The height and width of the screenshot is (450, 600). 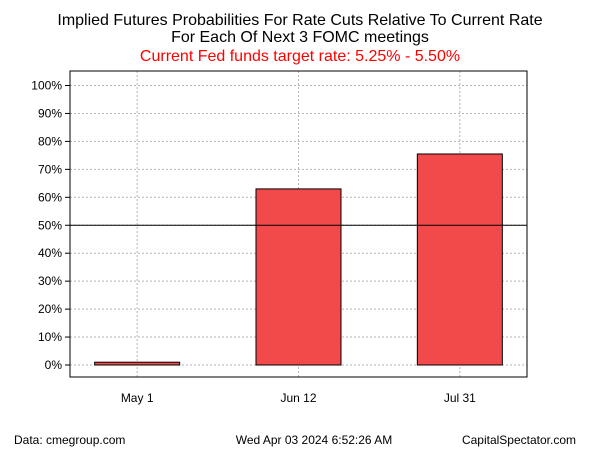 I want to click on y-tick-label: 0%, so click(x=54, y=365).